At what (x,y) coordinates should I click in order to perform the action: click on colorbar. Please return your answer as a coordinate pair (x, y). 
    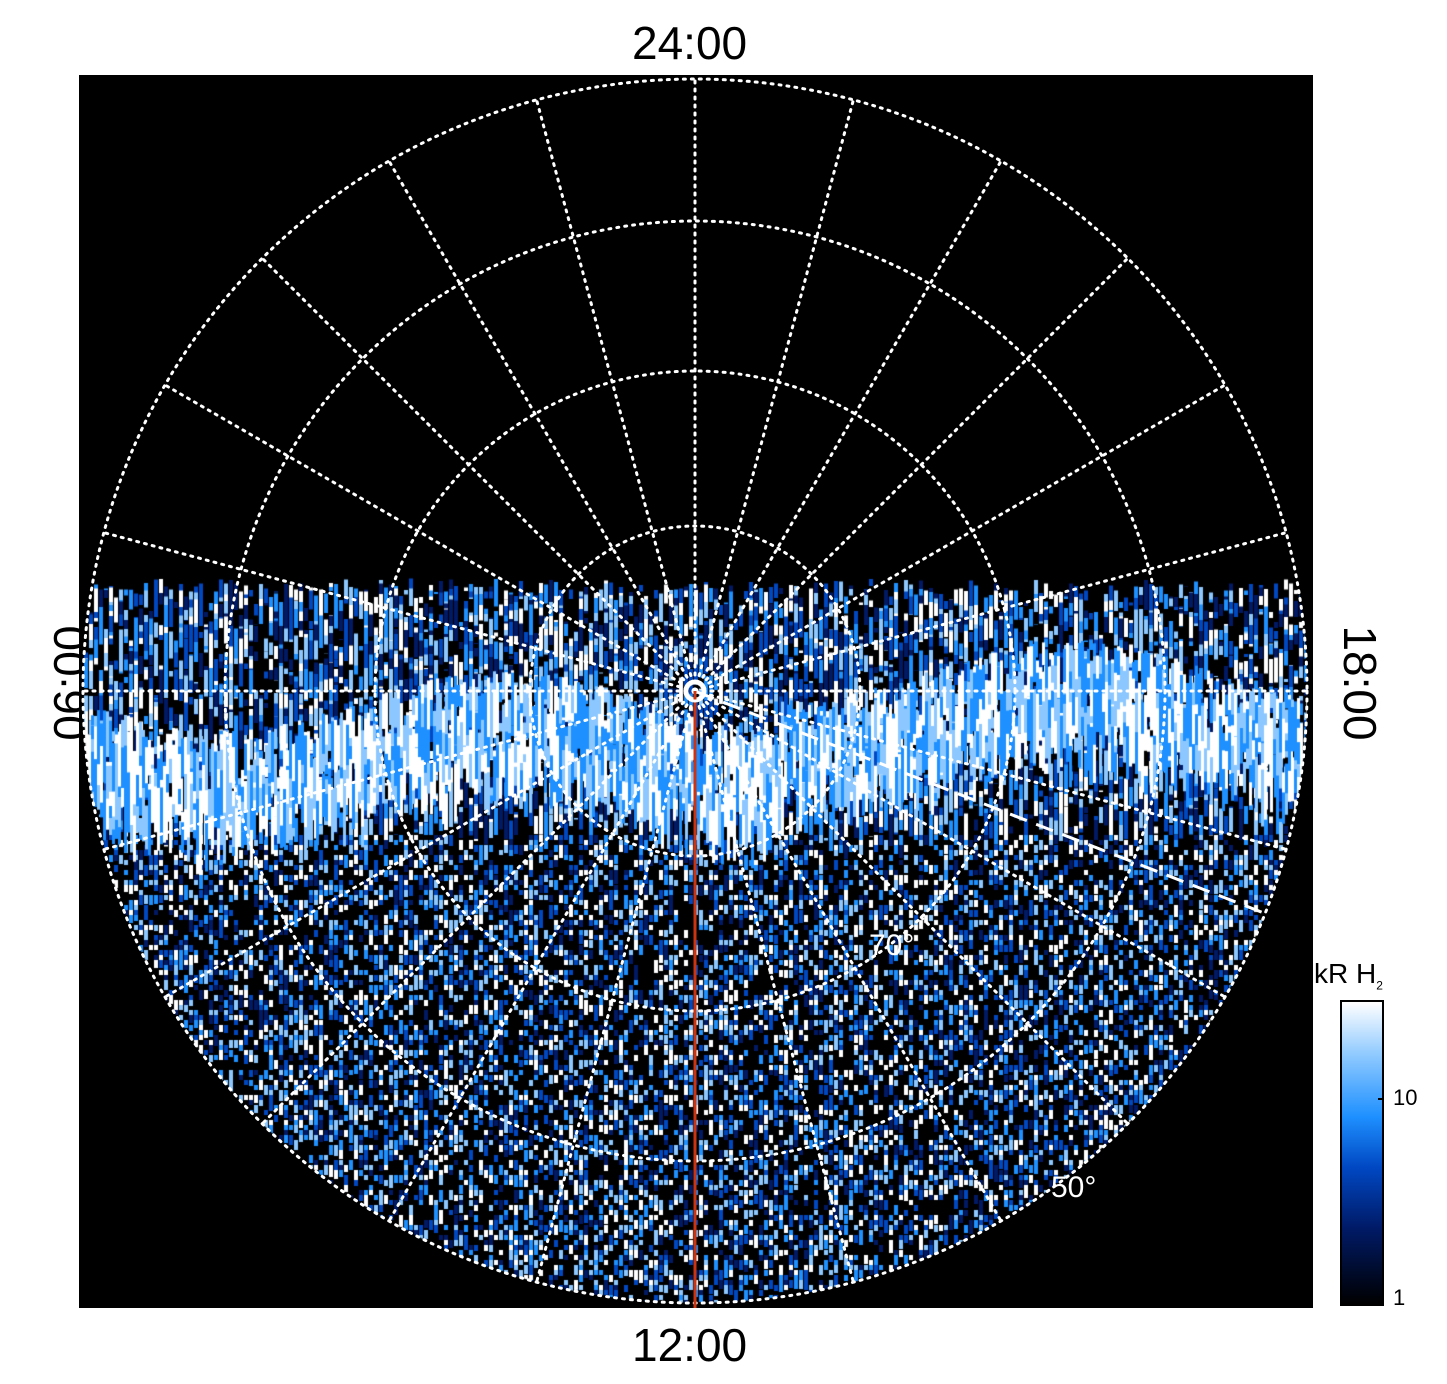
    Looking at the image, I should click on (1362, 1153).